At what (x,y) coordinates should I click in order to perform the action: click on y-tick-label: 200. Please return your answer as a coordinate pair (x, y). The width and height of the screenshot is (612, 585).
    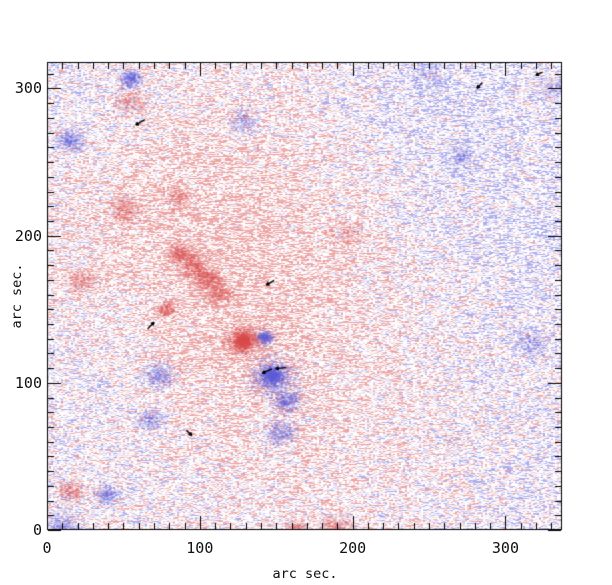
    Looking at the image, I should click on (28, 235).